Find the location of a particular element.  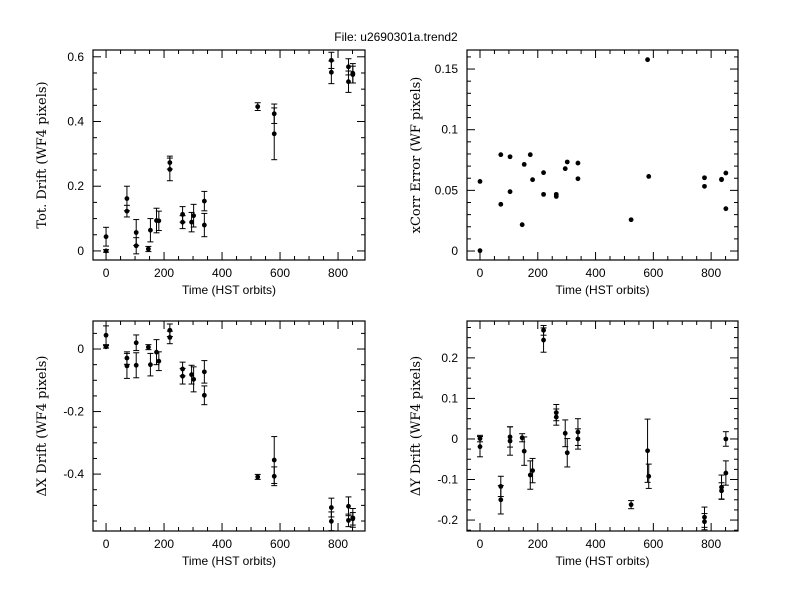

figure-title: File: u2690301a.trend2 is located at coordinates (396, 37).